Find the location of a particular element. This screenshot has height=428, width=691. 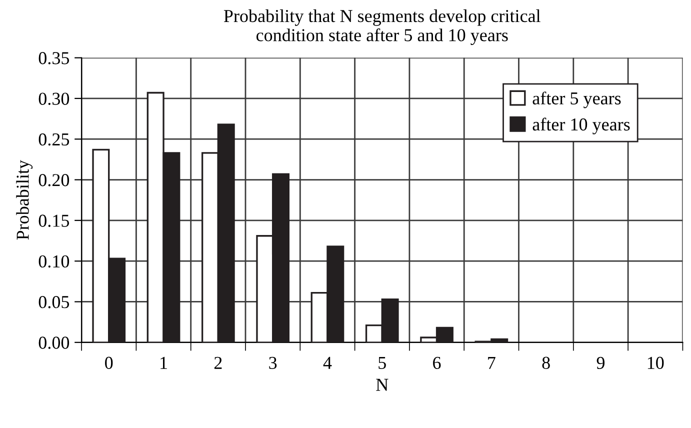

y-tick-label: 0.25 is located at coordinates (54, 139).